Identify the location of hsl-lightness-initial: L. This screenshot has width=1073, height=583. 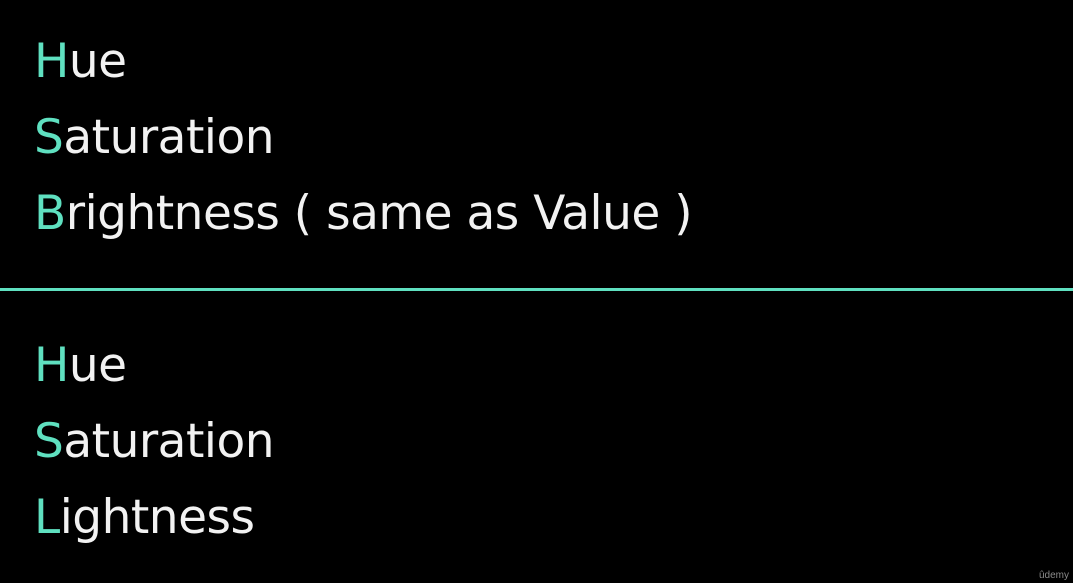
(47, 517).